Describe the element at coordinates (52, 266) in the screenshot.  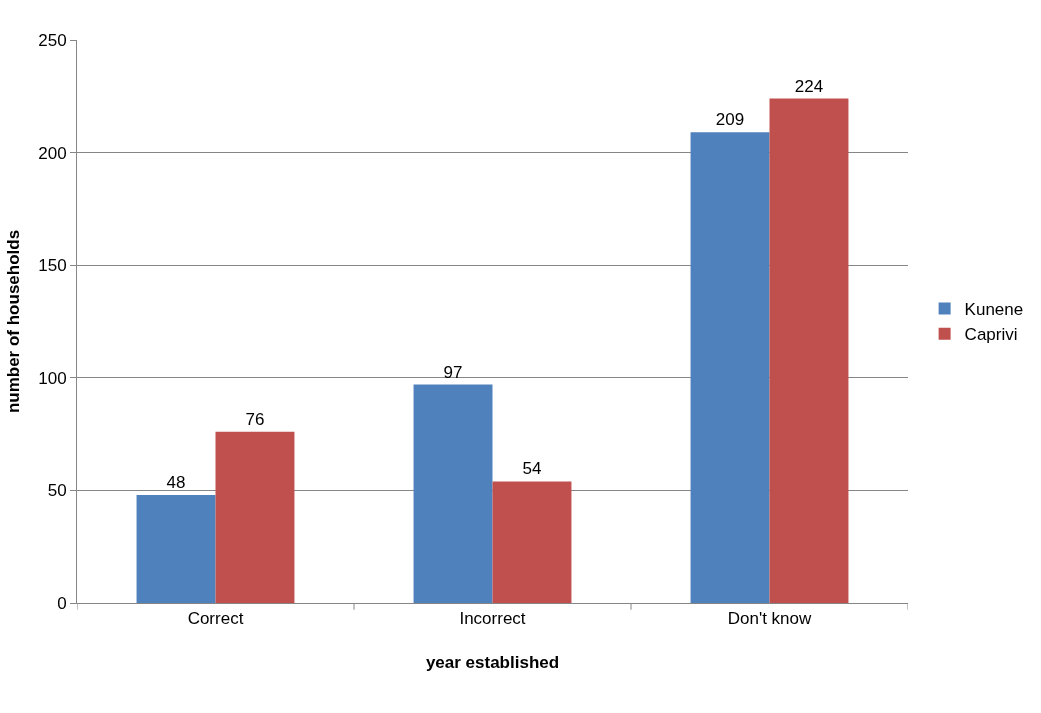
I see `y-tick-label: 150` at that location.